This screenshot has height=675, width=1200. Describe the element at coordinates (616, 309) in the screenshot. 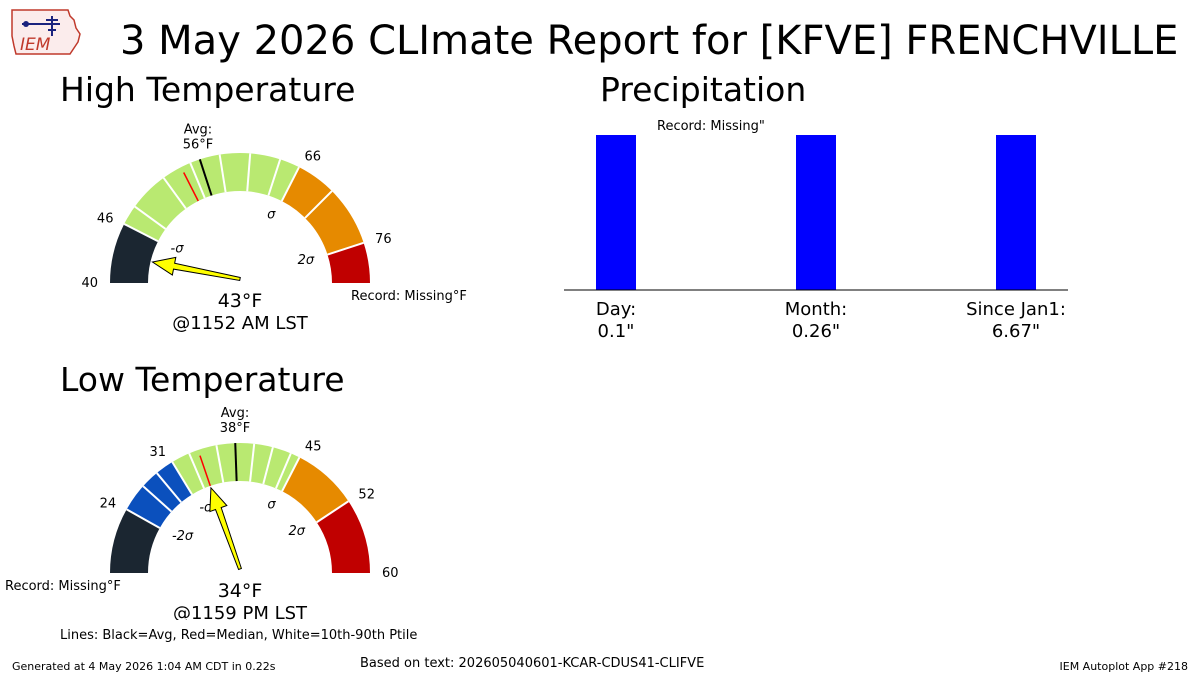

I see `category-label: Day:` at that location.